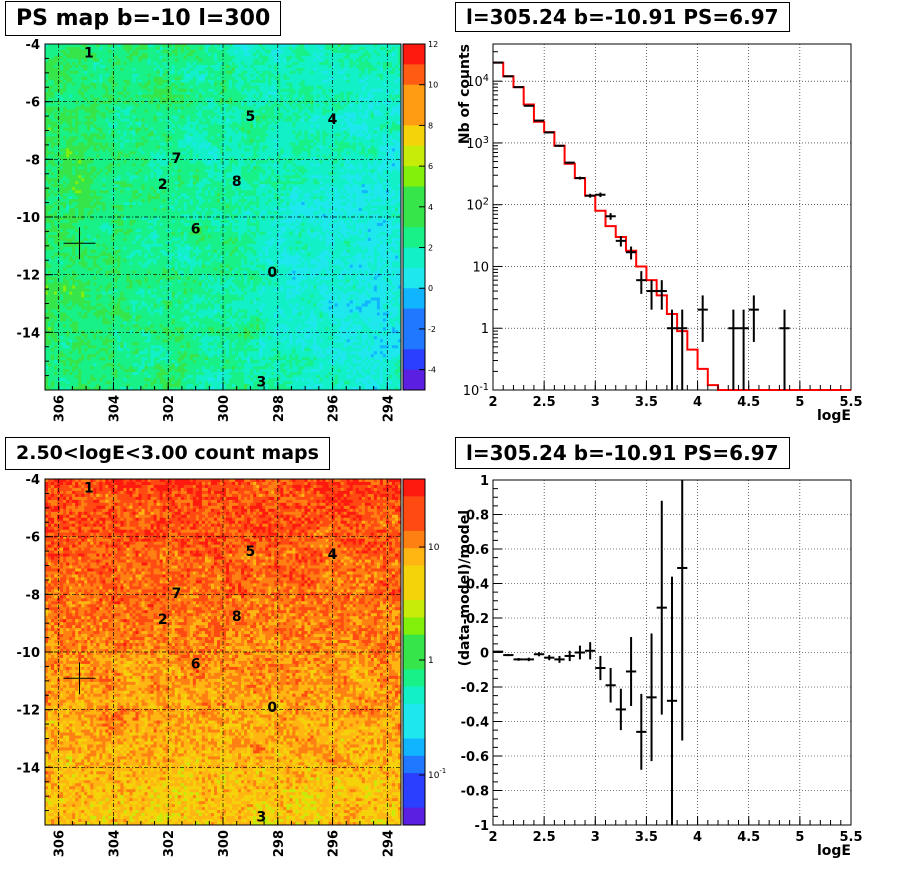  What do you see at coordinates (237, 617) in the screenshot?
I see `source-label: 8` at bounding box center [237, 617].